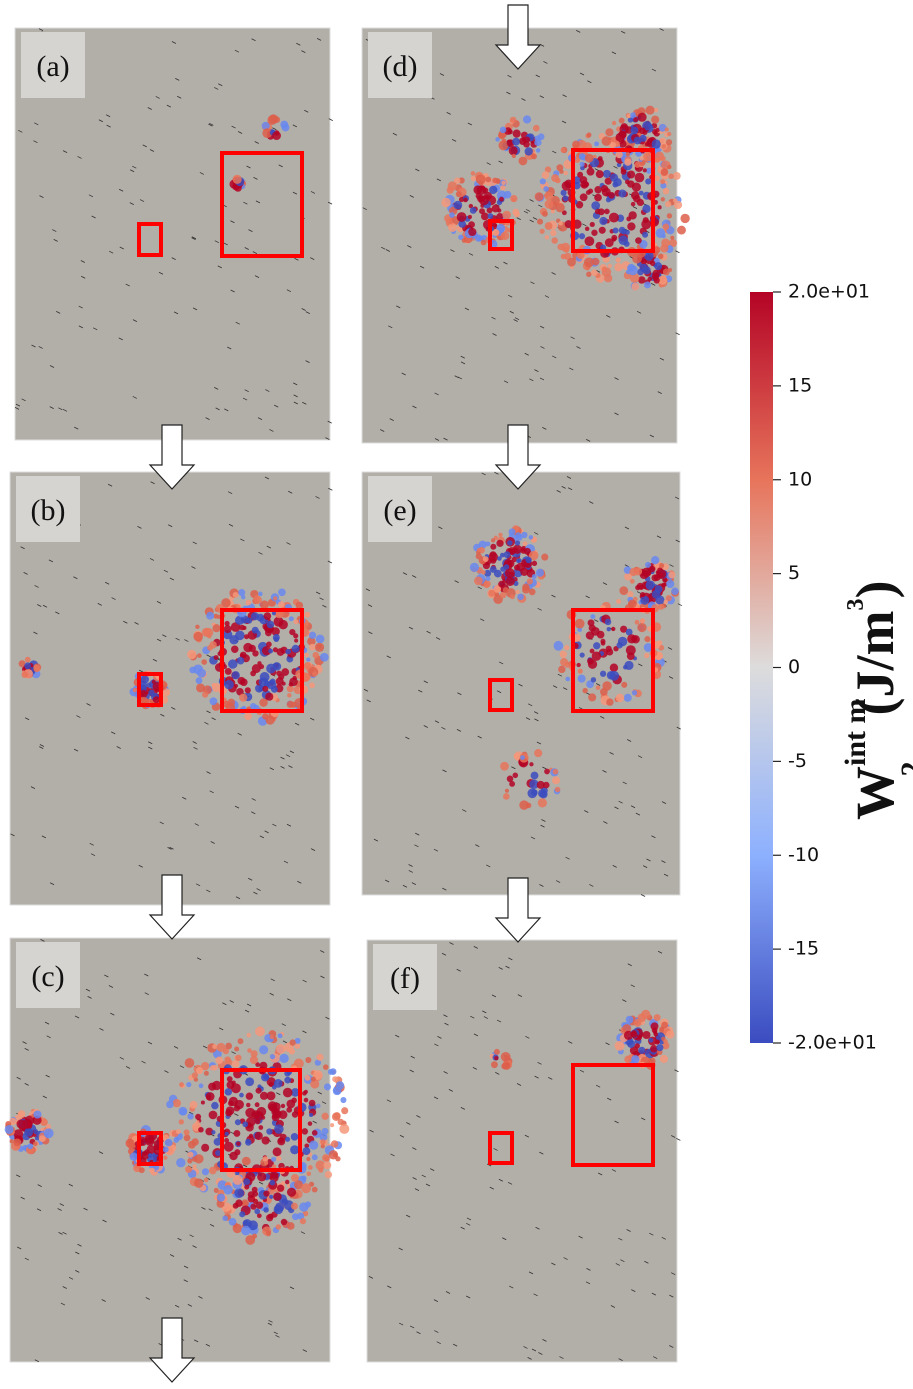 This screenshot has width=913, height=1389. What do you see at coordinates (761, 667) in the screenshot?
I see `colorbar` at bounding box center [761, 667].